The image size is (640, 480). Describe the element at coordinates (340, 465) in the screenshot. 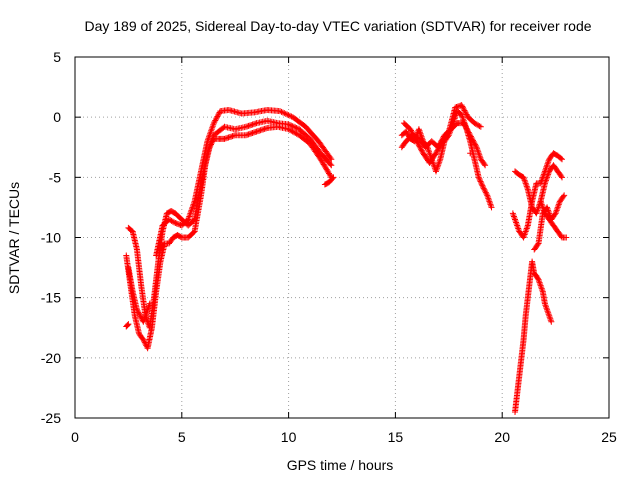

I see `x-axis-label: GPS time / hours` at that location.